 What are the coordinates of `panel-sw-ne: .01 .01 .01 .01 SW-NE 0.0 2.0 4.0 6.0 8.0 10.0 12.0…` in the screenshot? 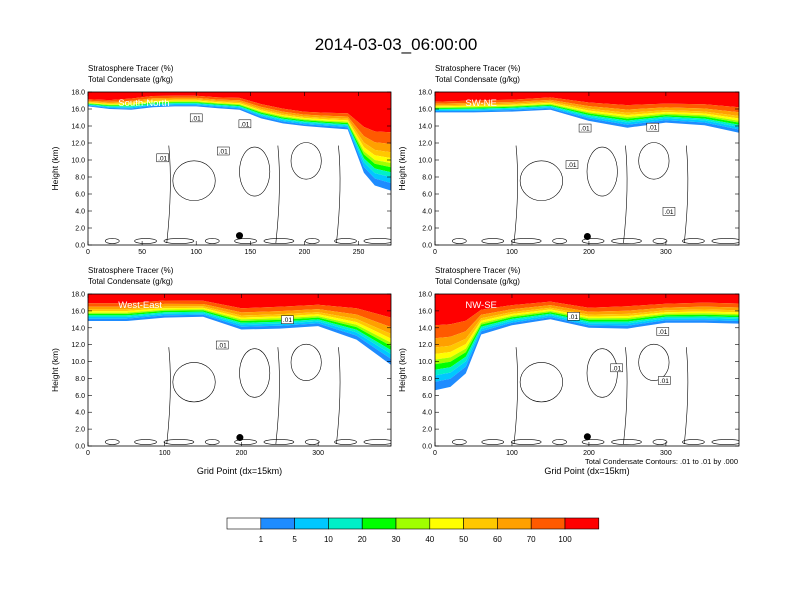 It's located at (568, 160).